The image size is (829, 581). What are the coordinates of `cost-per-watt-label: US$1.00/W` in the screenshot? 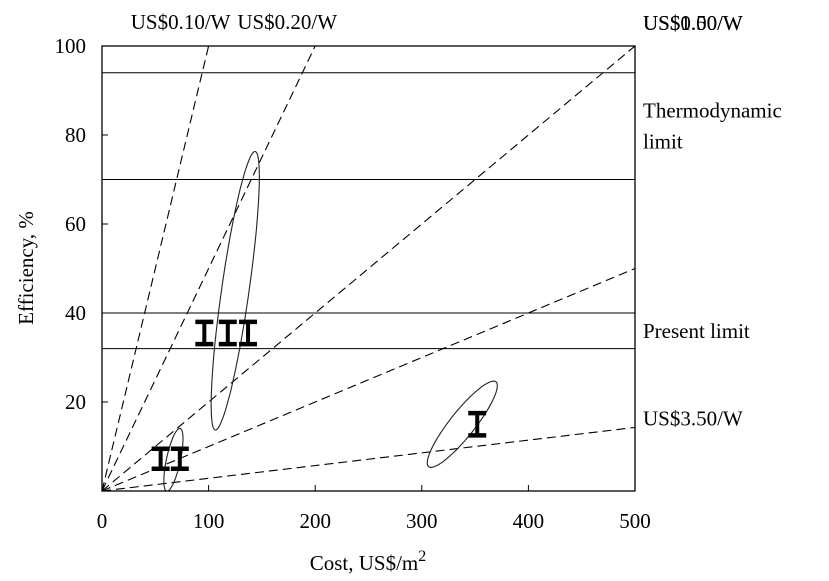 It's located at (693, 23).